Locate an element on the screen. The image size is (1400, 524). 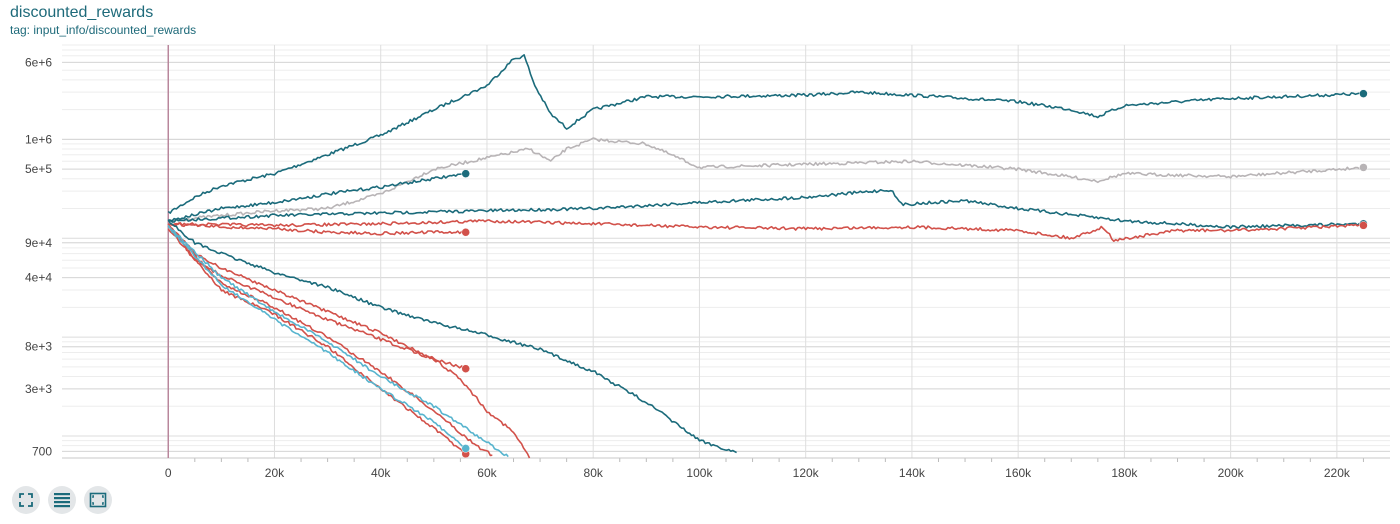
expand-chart-icon is located at coordinates (98, 500).